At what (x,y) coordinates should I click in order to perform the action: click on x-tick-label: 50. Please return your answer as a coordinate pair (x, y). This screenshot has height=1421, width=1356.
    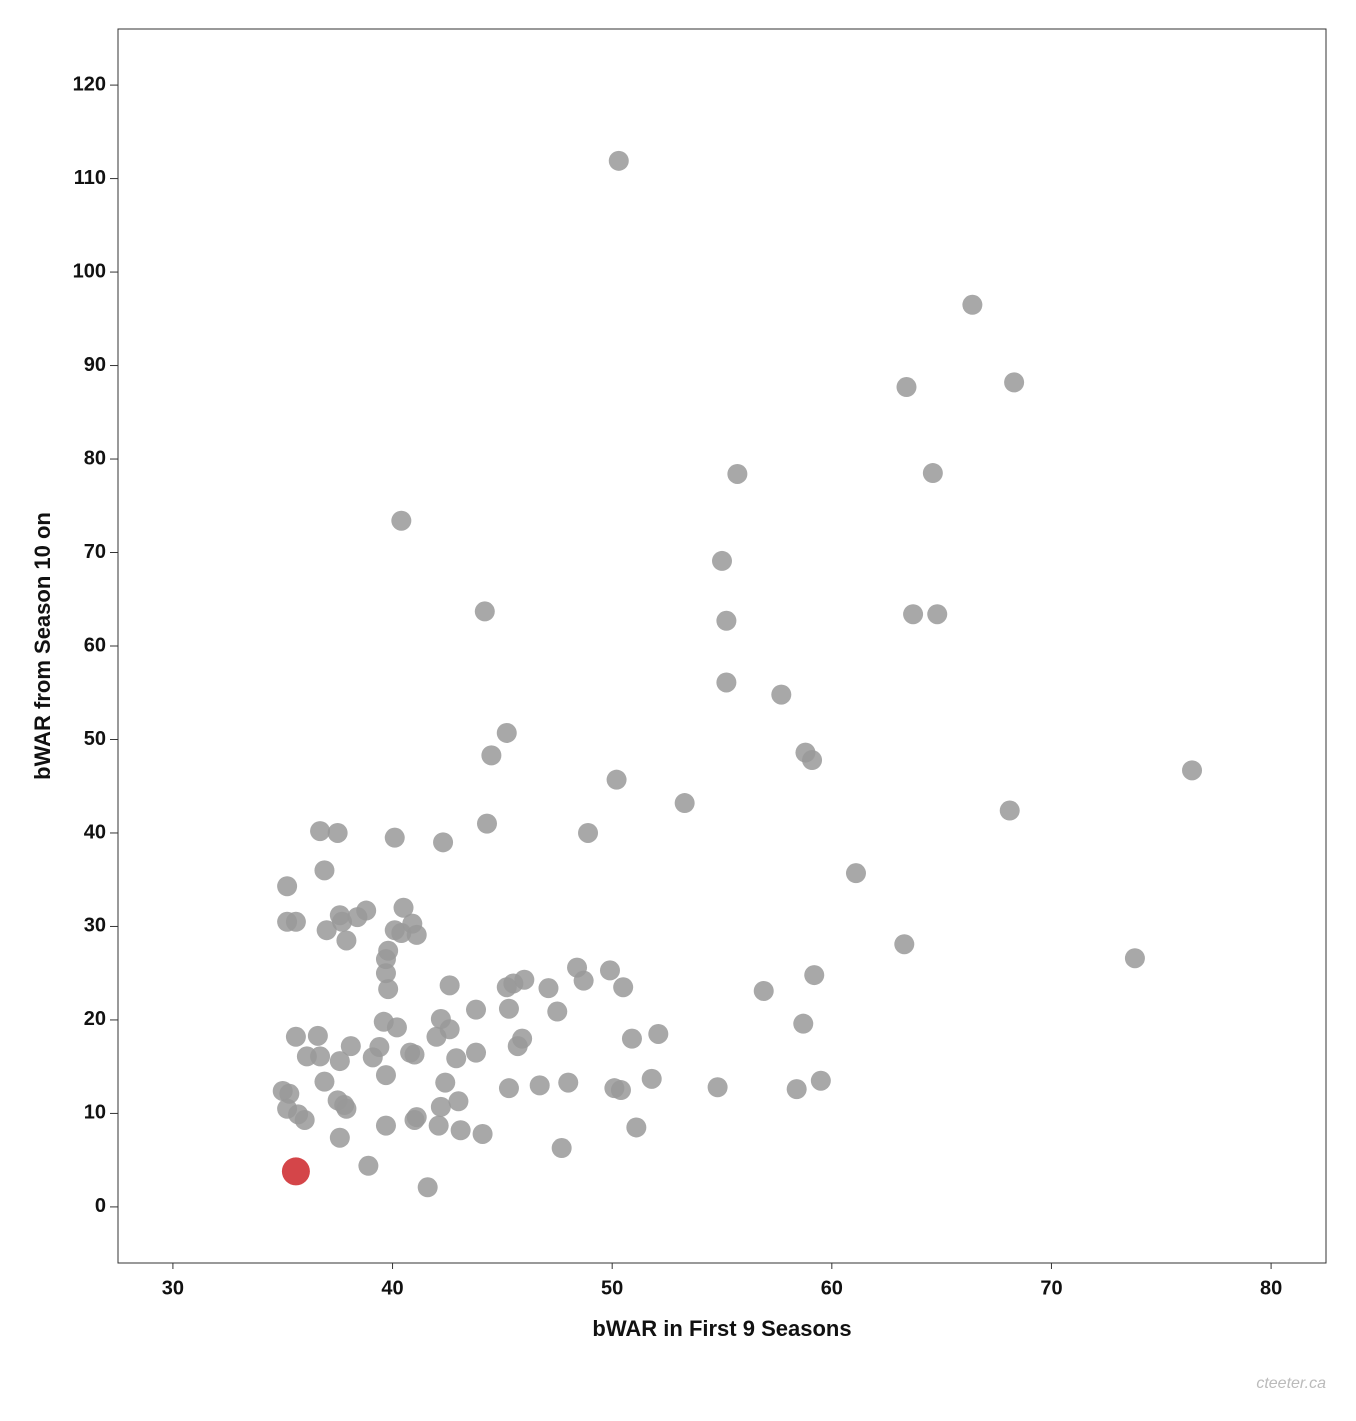
    Looking at the image, I should click on (612, 1288).